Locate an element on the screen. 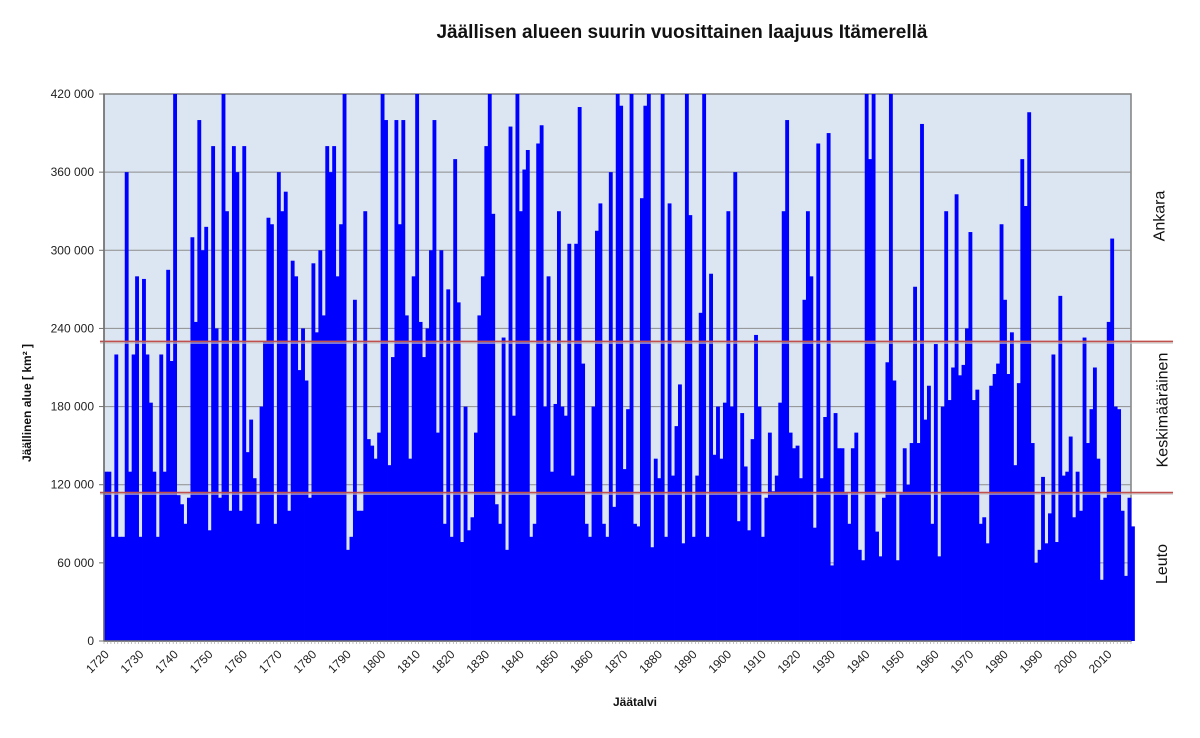 The width and height of the screenshot is (1200, 738). x-tick-label: 1920 is located at coordinates (789, 661).